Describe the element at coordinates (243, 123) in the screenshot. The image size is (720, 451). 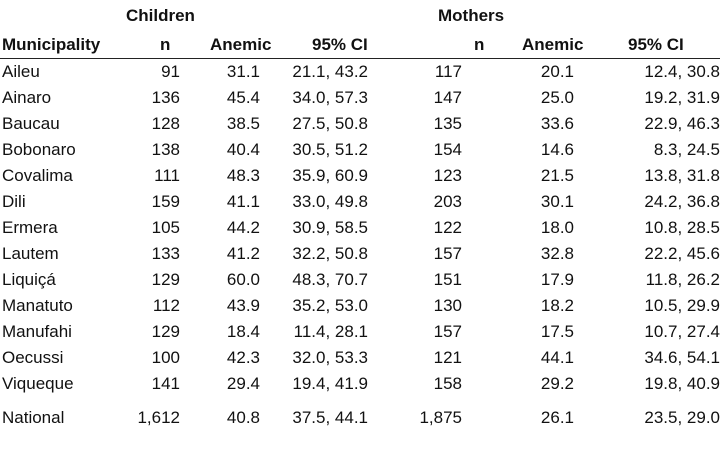
I see `children-anemic-cell: 38.5` at that location.